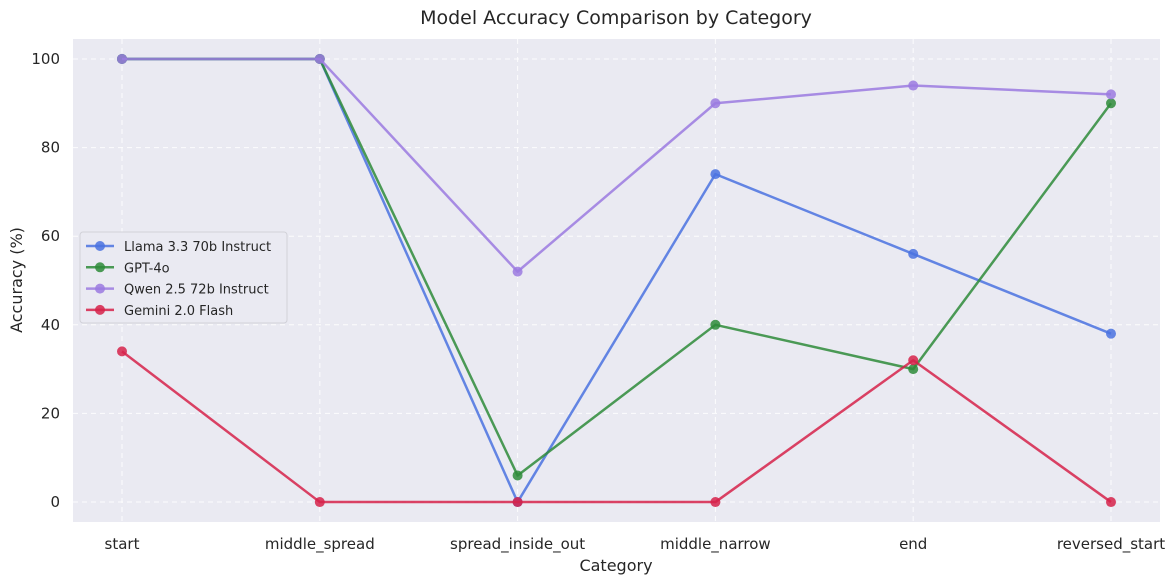 The image size is (1176, 584). Describe the element at coordinates (55, 502) in the screenshot. I see `y-tick-label: 0` at that location.